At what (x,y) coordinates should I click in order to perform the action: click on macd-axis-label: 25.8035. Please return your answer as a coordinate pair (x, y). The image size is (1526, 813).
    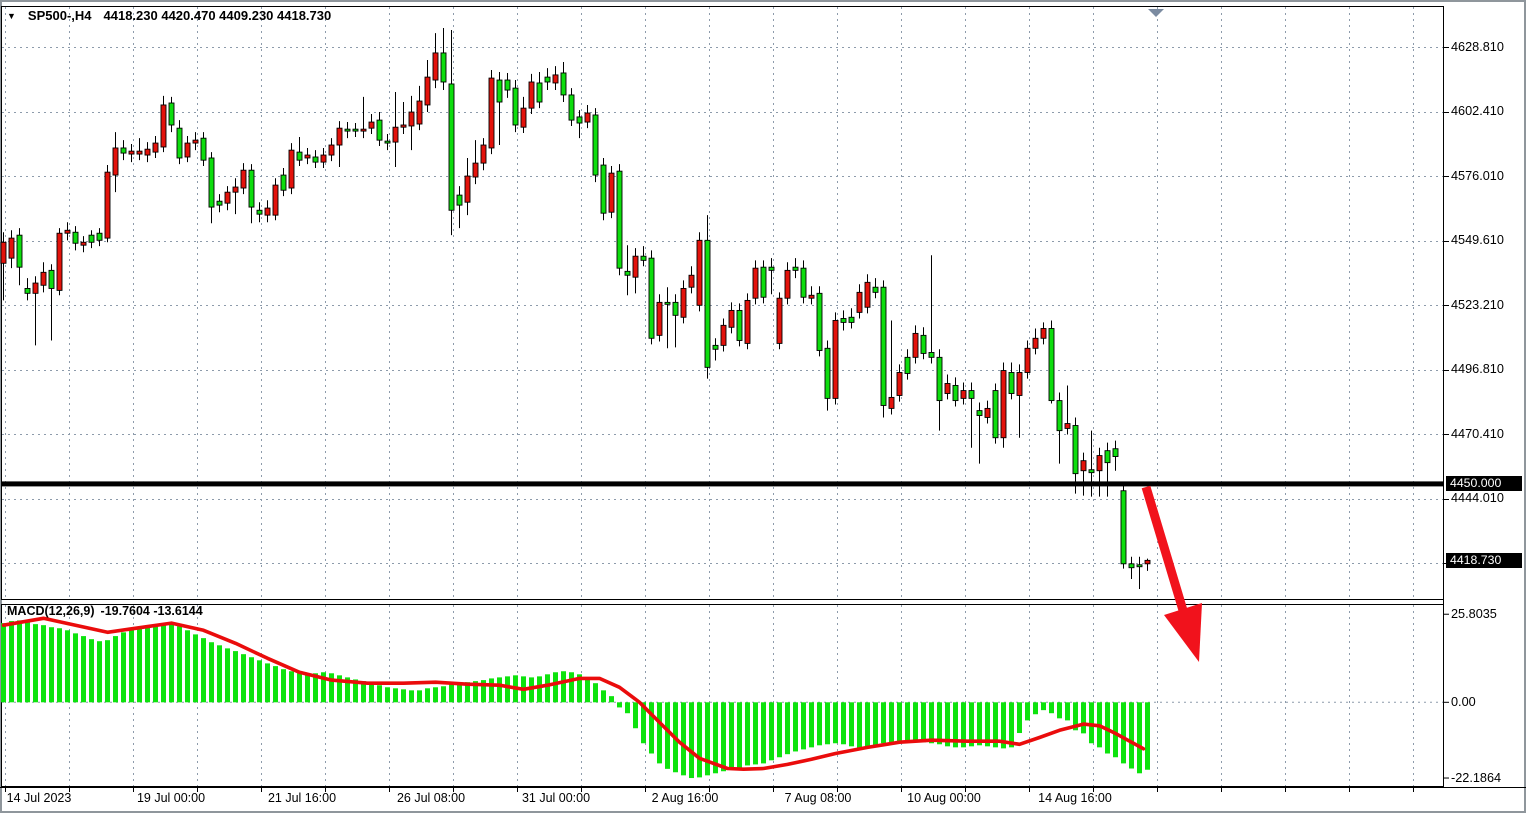
    Looking at the image, I should click on (1474, 613).